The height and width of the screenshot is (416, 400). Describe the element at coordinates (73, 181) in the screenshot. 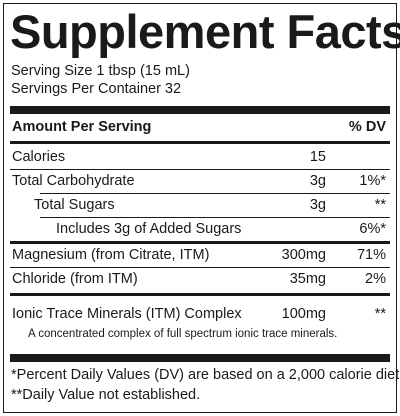

I see `nutrient-name: Total Carbohydrate` at that location.